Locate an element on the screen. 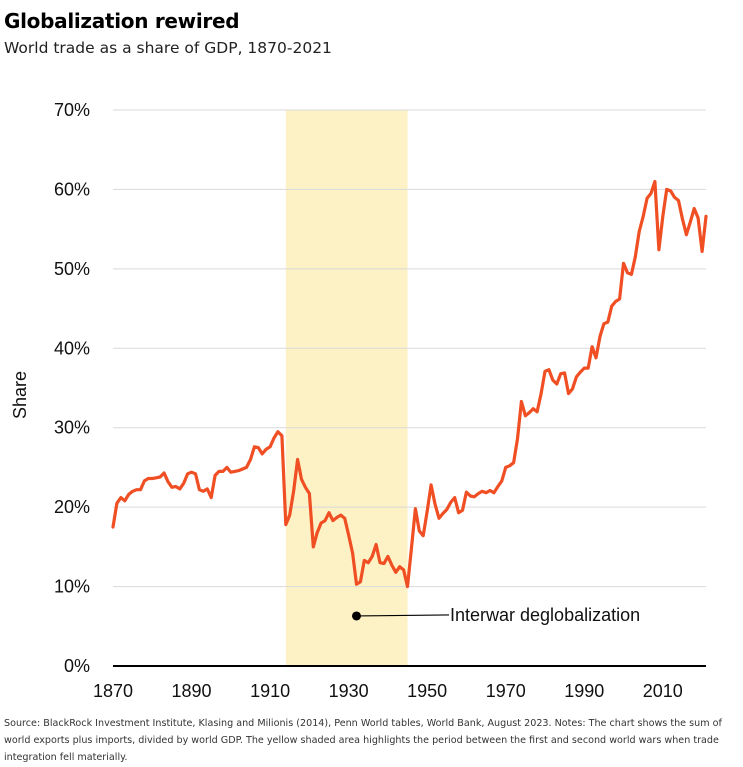  y-tick-label: 40% is located at coordinates (72, 348).